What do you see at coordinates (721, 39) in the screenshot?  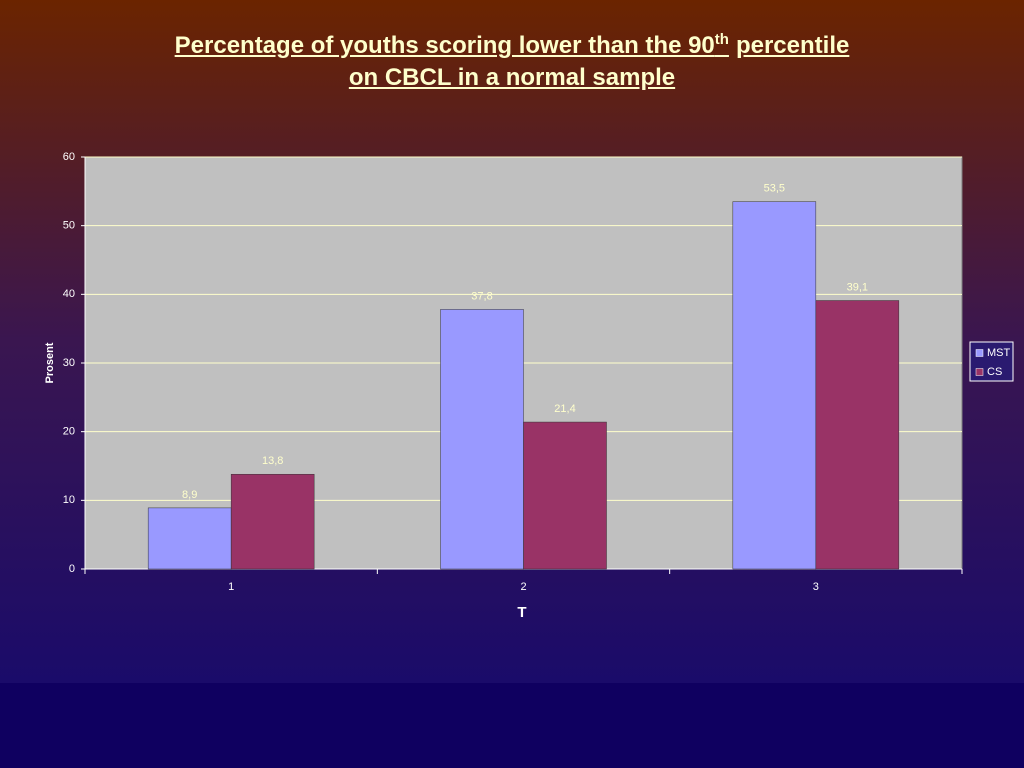 I see `title-superscript: th` at bounding box center [721, 39].